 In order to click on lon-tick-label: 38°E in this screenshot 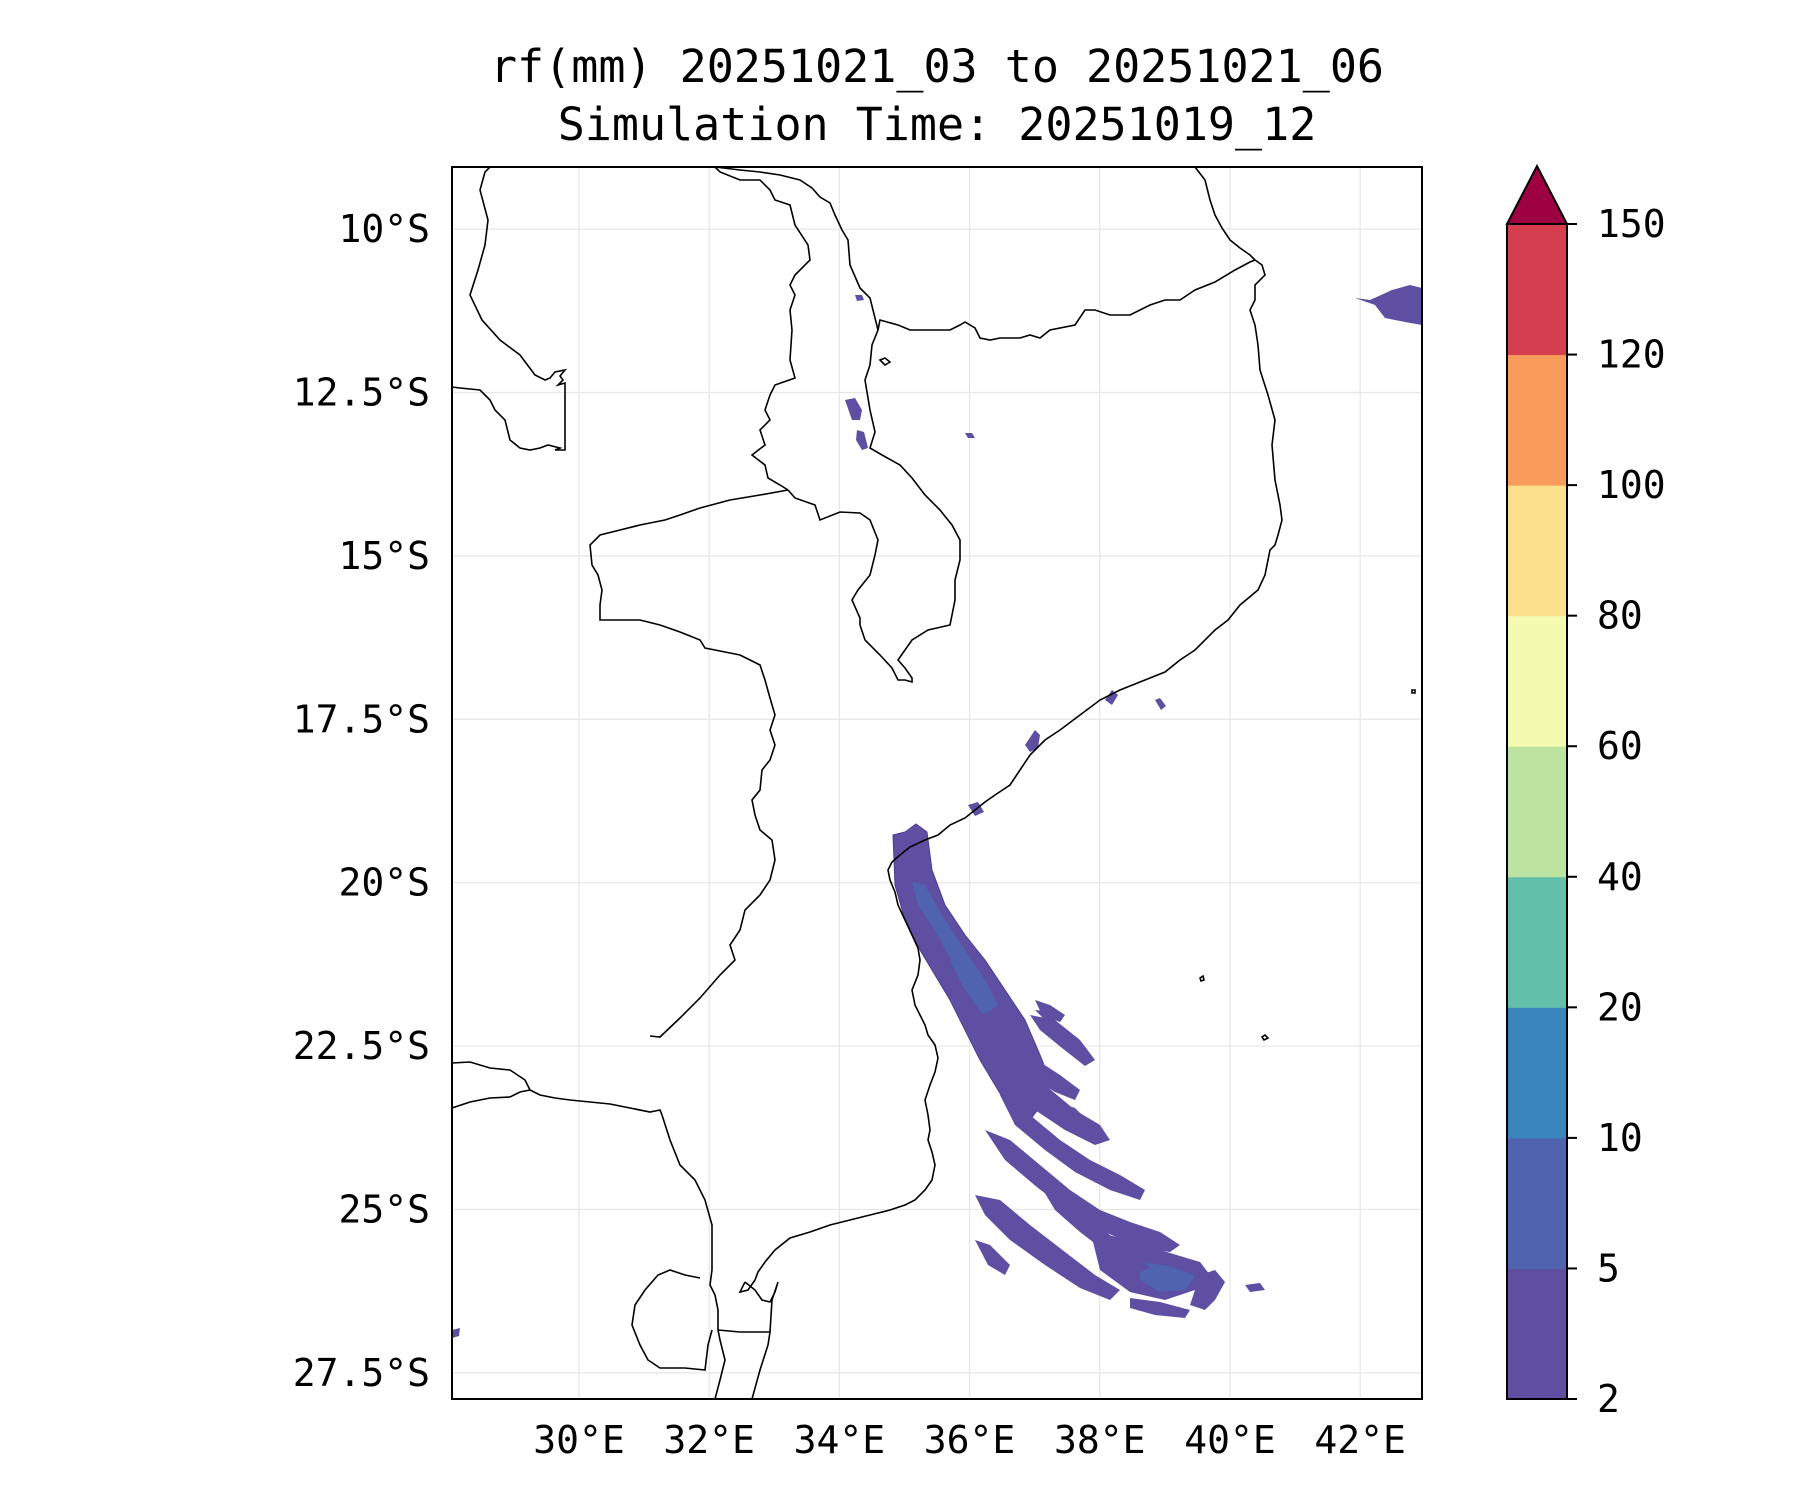, I will do `click(1100, 1440)`.